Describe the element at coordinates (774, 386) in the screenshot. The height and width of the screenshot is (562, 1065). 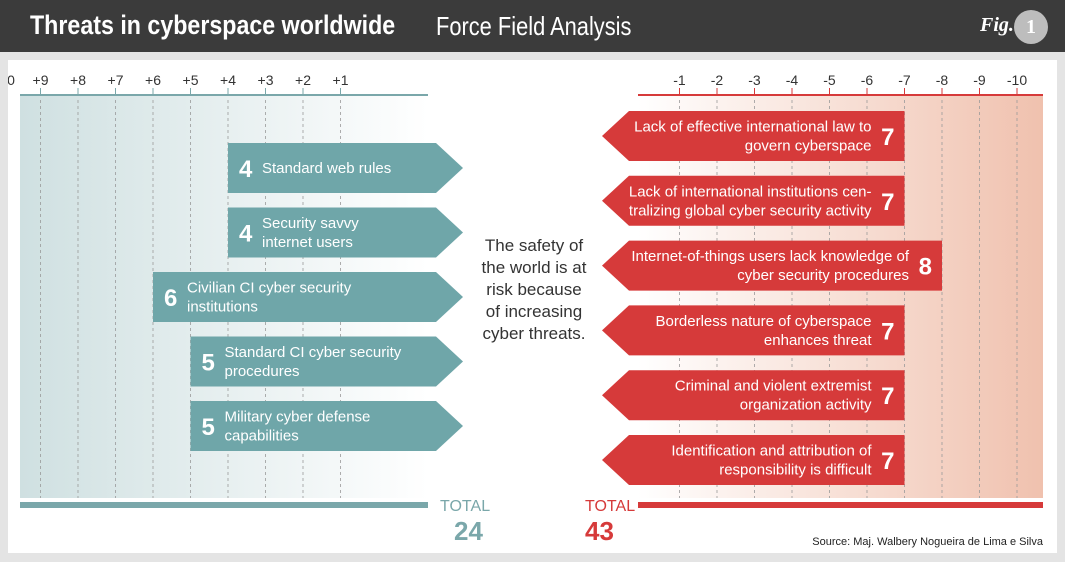
I see `force-label: Criminal and violent extremist` at that location.